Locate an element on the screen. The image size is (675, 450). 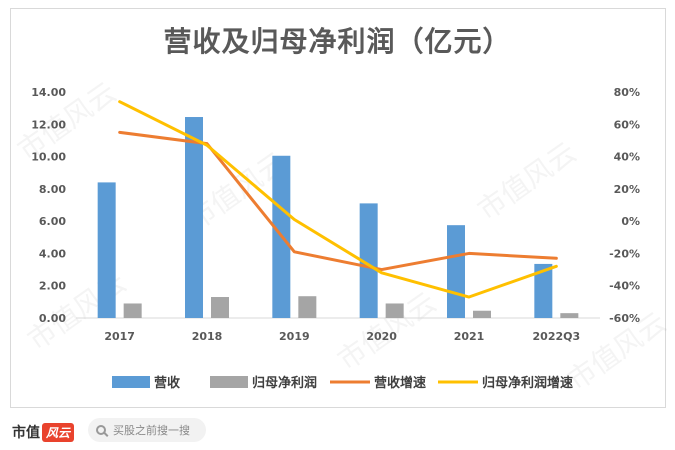
brand: 市值 风云 is located at coordinates (43, 432).